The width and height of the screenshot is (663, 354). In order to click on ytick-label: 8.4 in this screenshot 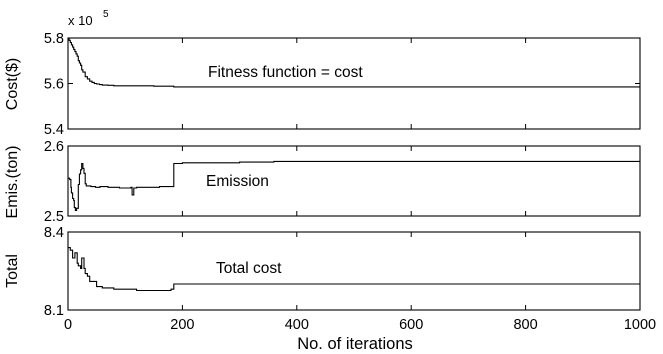, I will do `click(54, 233)`.